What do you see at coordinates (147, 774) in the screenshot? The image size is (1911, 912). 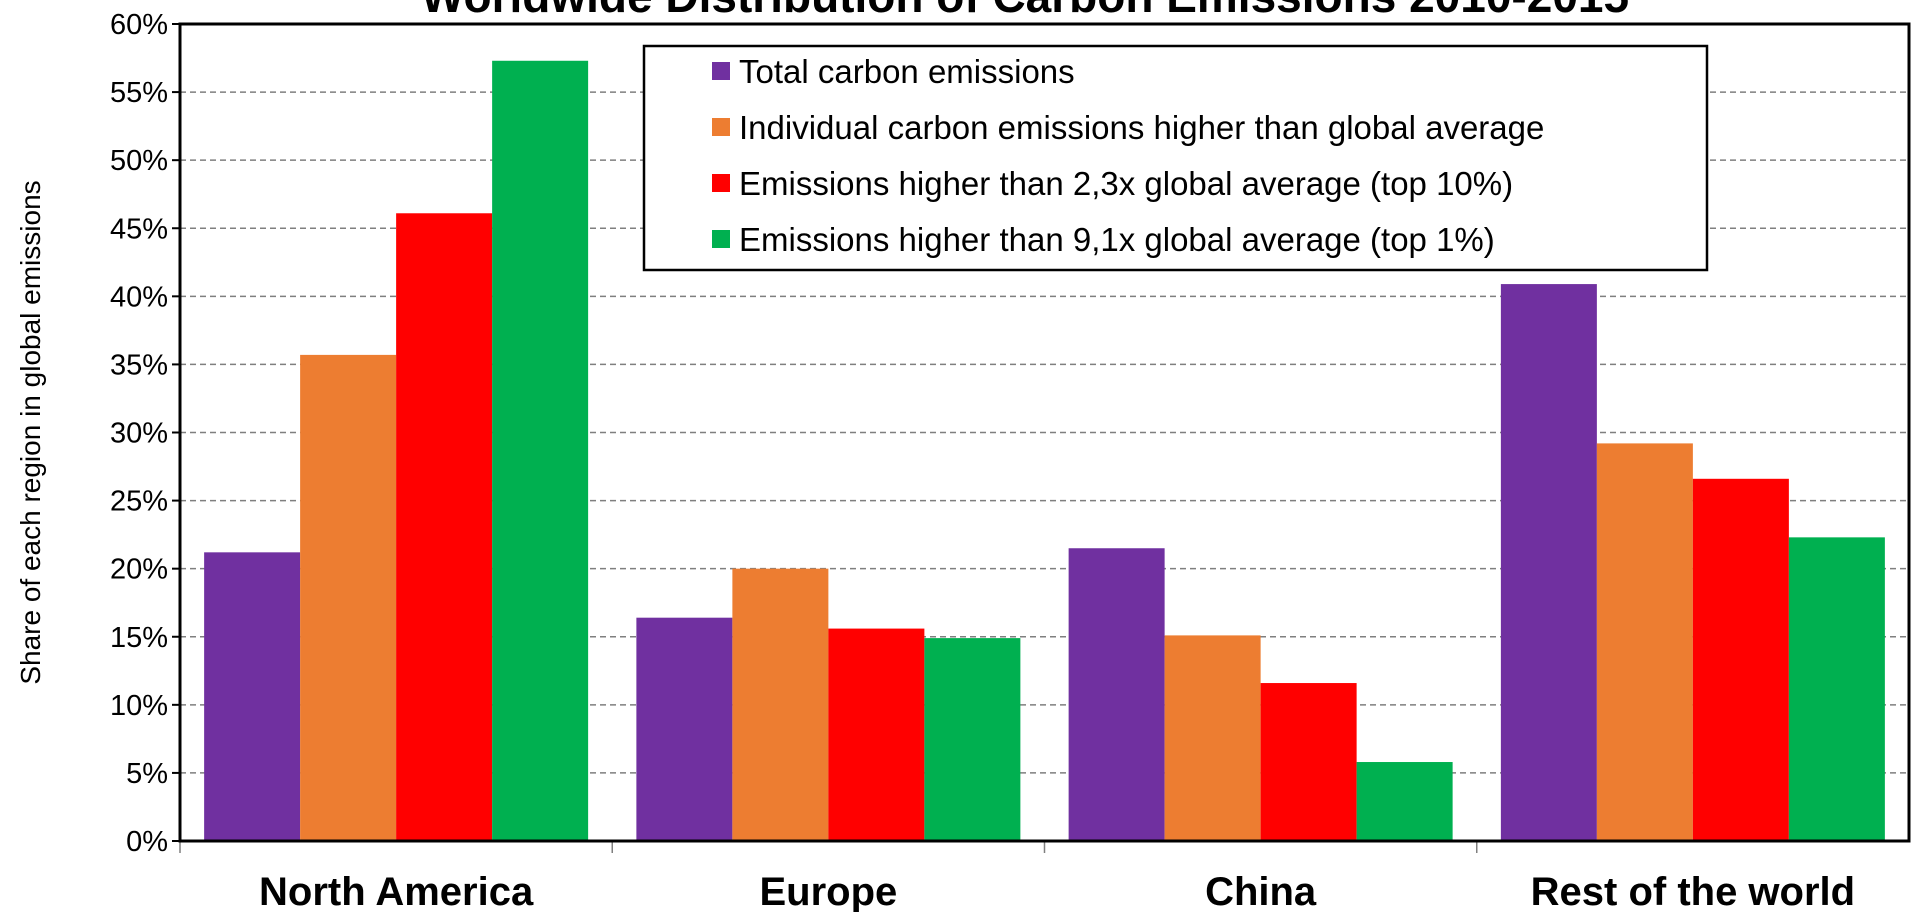 I see `y-tick-label: 5%` at bounding box center [147, 774].